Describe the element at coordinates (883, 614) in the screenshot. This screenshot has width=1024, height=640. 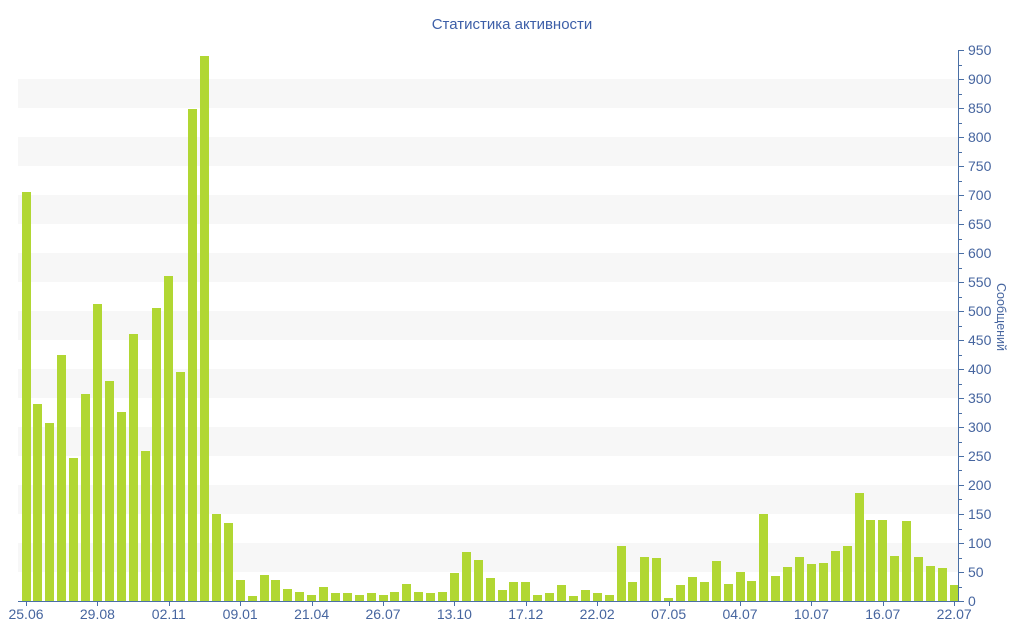
I see `x-tick-label: 16.07` at that location.